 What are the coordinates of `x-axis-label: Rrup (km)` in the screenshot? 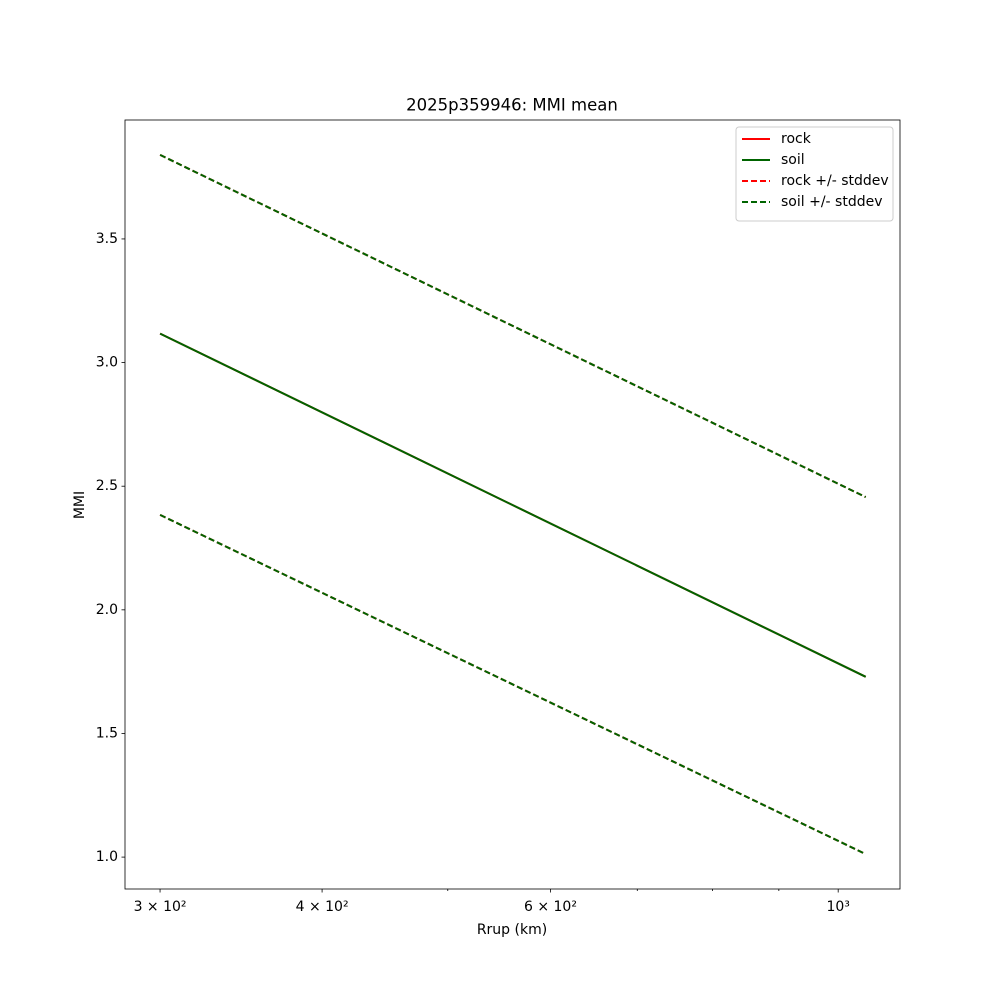 It's located at (512, 930).